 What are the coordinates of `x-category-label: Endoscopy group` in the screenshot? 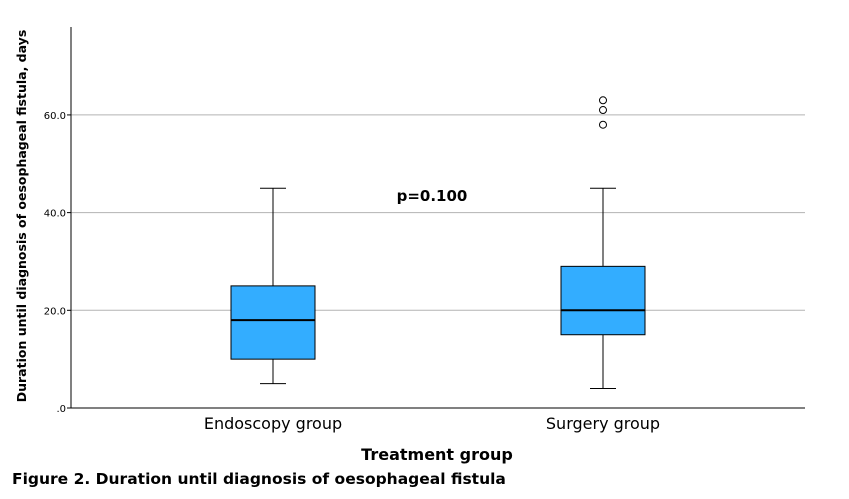 It's located at (273, 423).